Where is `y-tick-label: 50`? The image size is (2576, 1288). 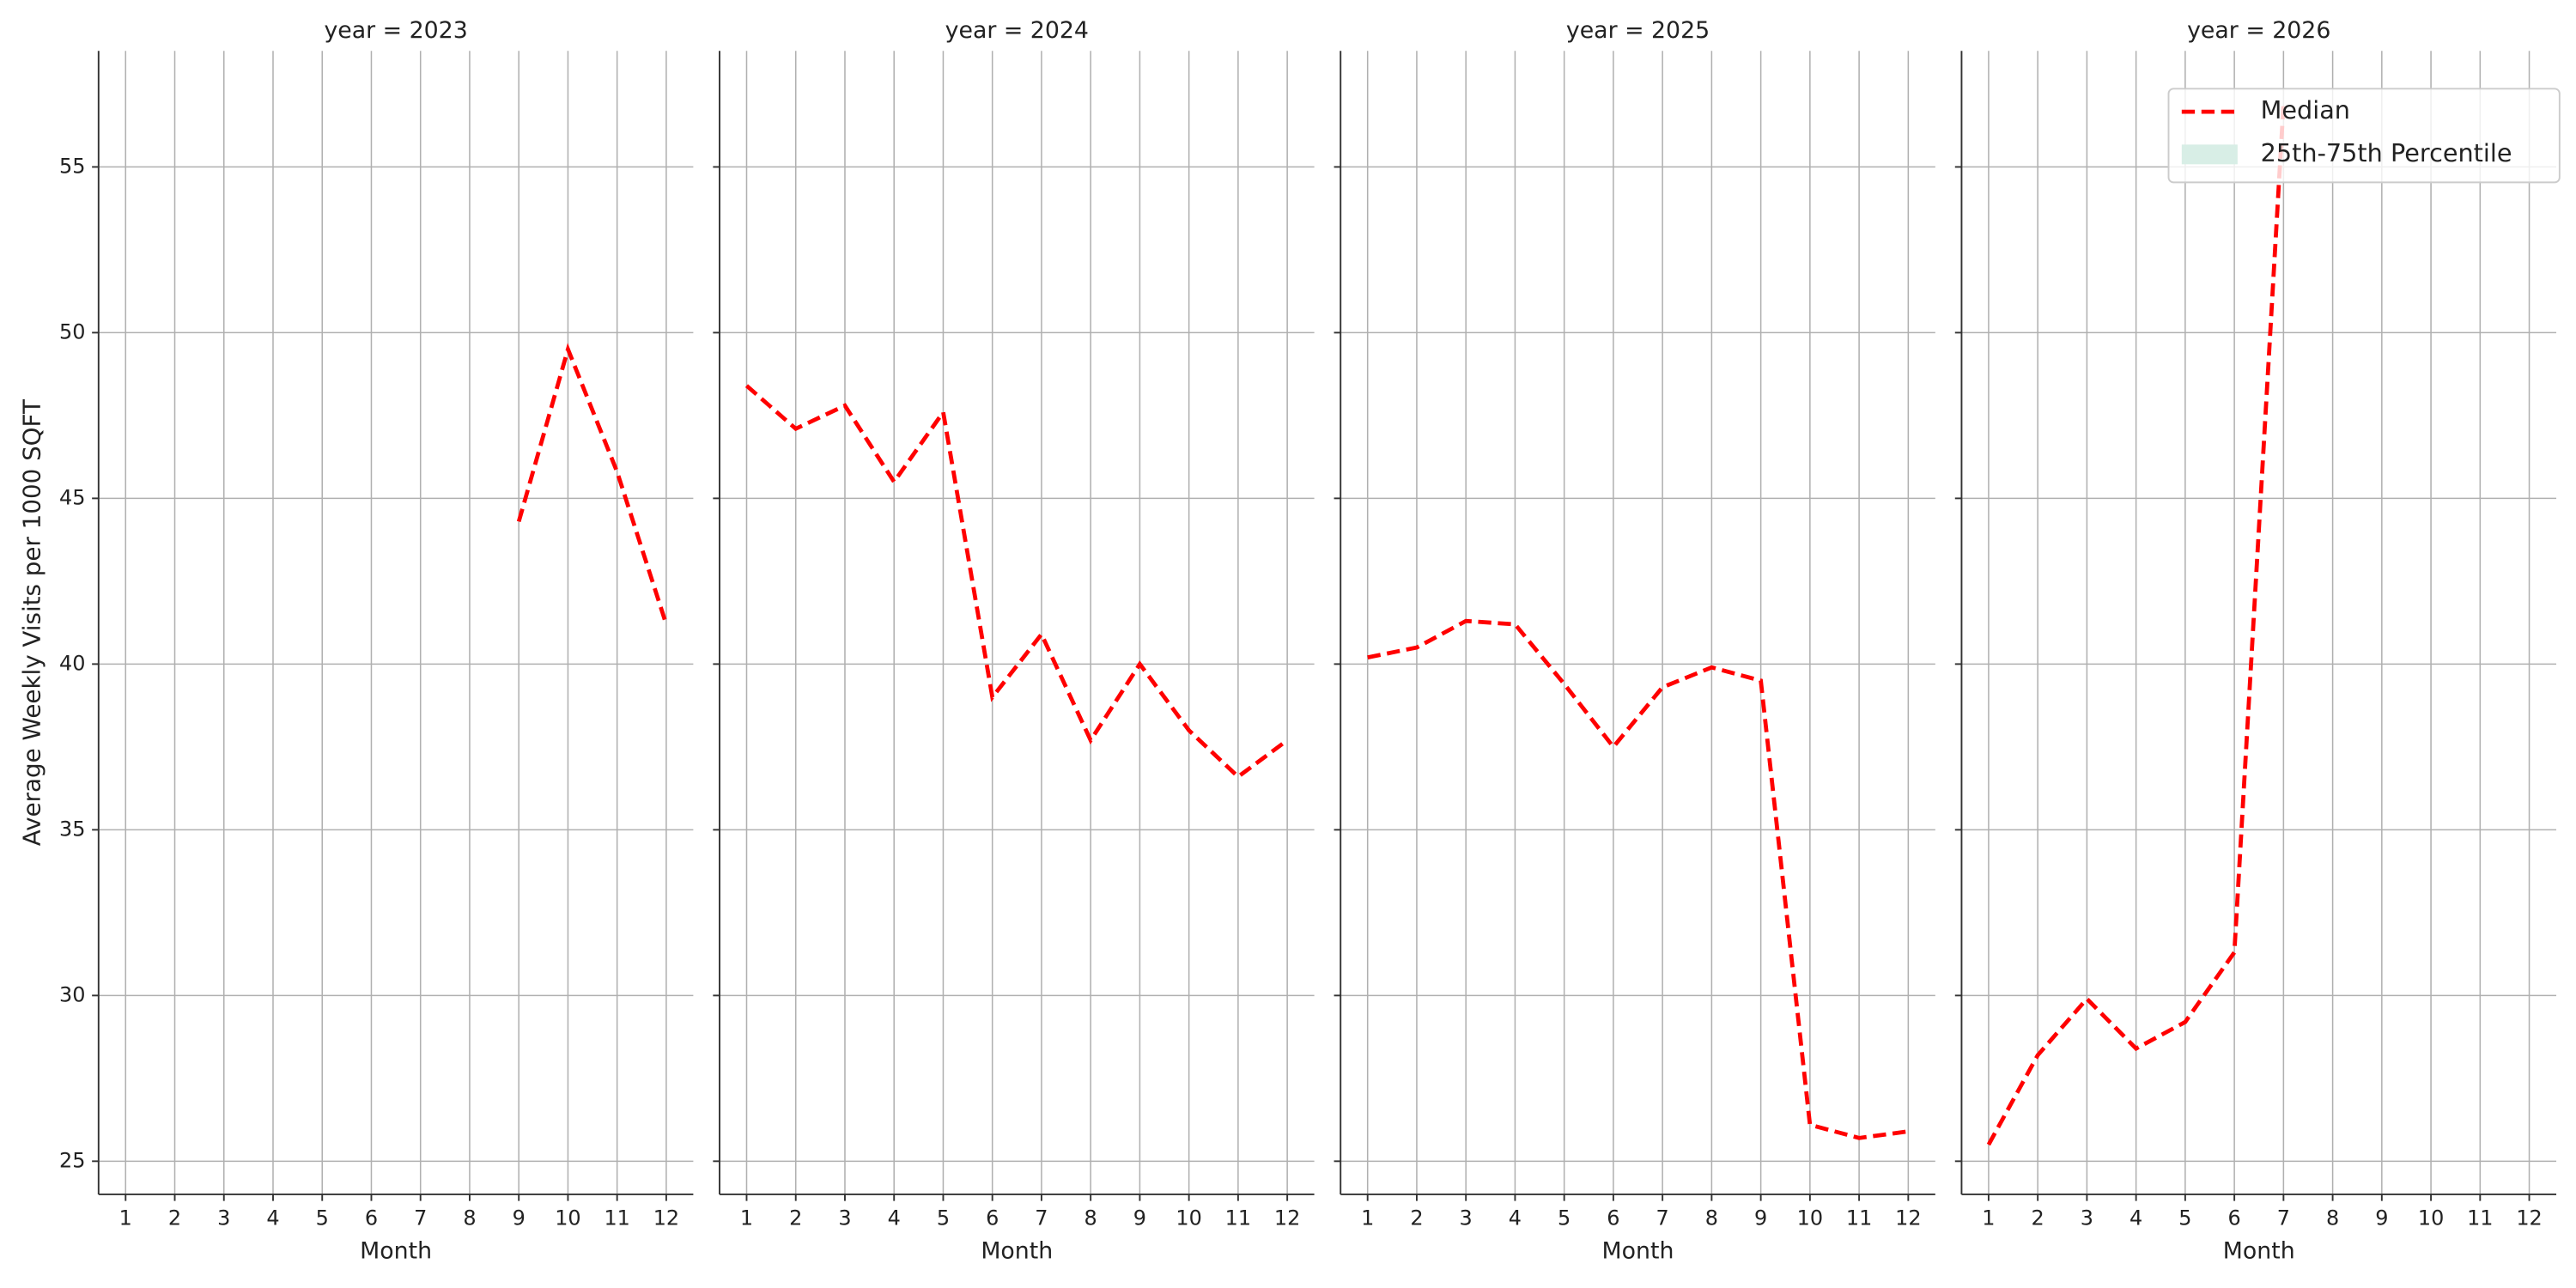 y-tick-label: 50 is located at coordinates (72, 331).